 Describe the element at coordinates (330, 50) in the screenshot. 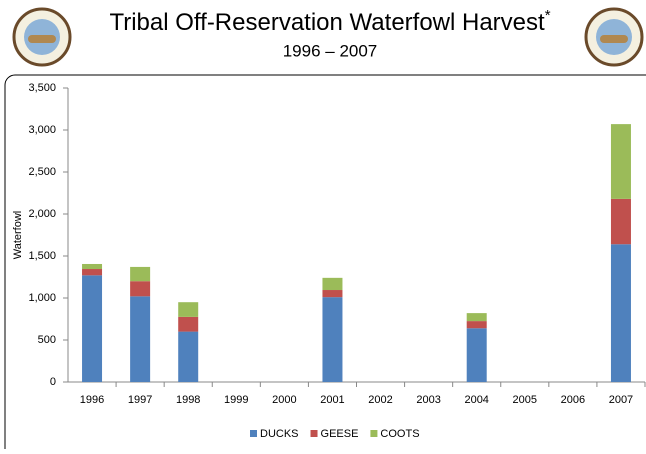

I see `chart-subtitle: 1996 – 2007` at that location.